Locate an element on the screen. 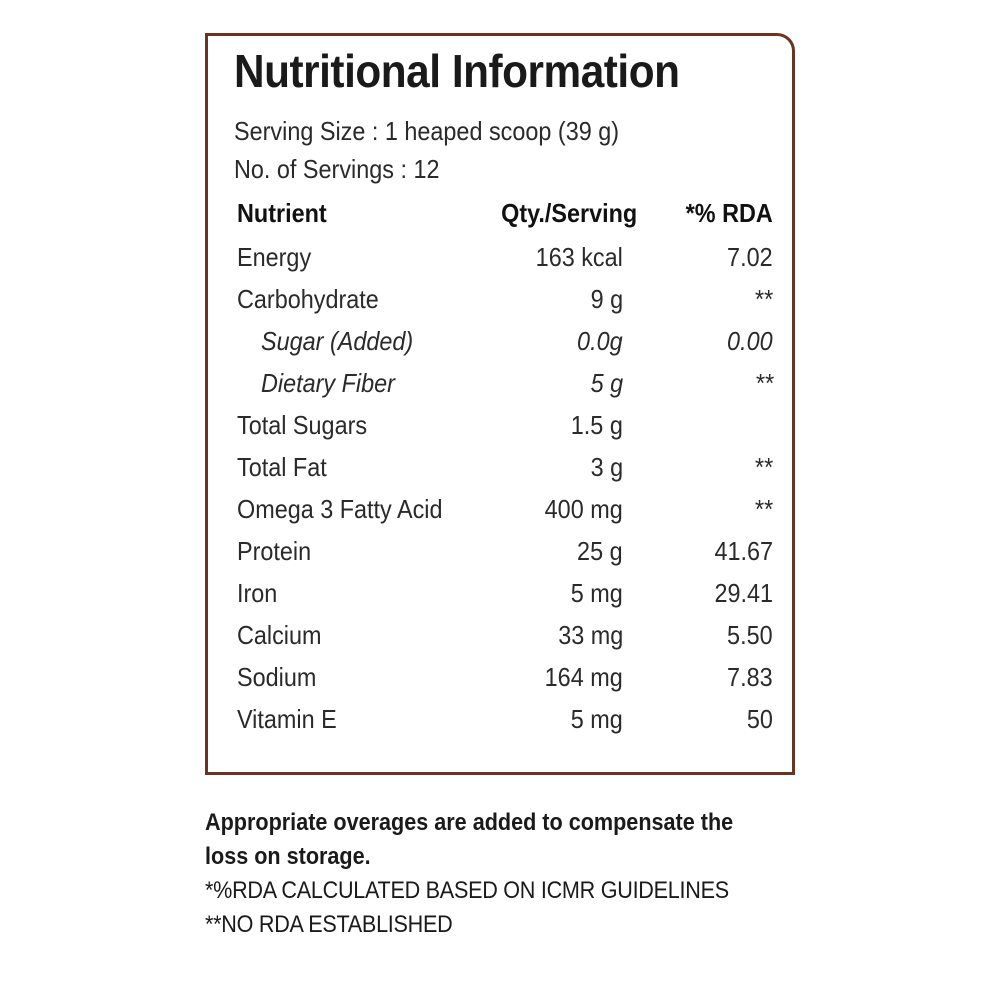 Image resolution: width=1000 pixels, height=1000 pixels. nutrient-name: Energy is located at coordinates (274, 257).